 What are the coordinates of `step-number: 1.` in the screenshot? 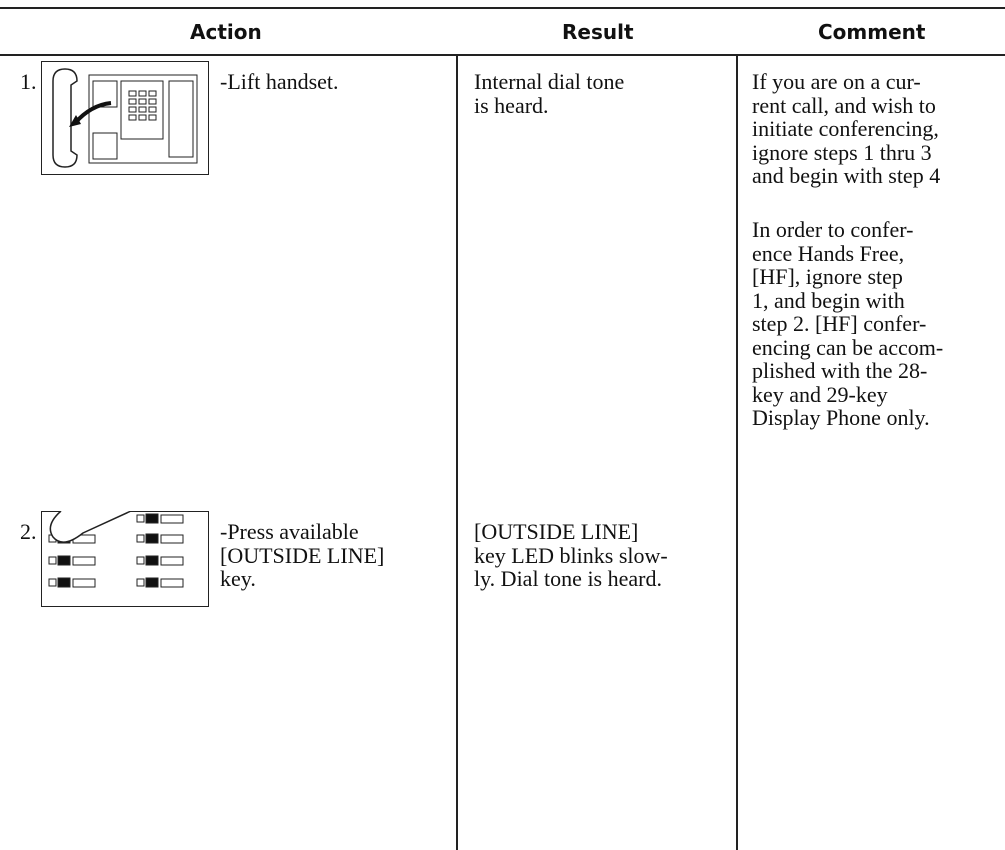 It's located at (28, 81).